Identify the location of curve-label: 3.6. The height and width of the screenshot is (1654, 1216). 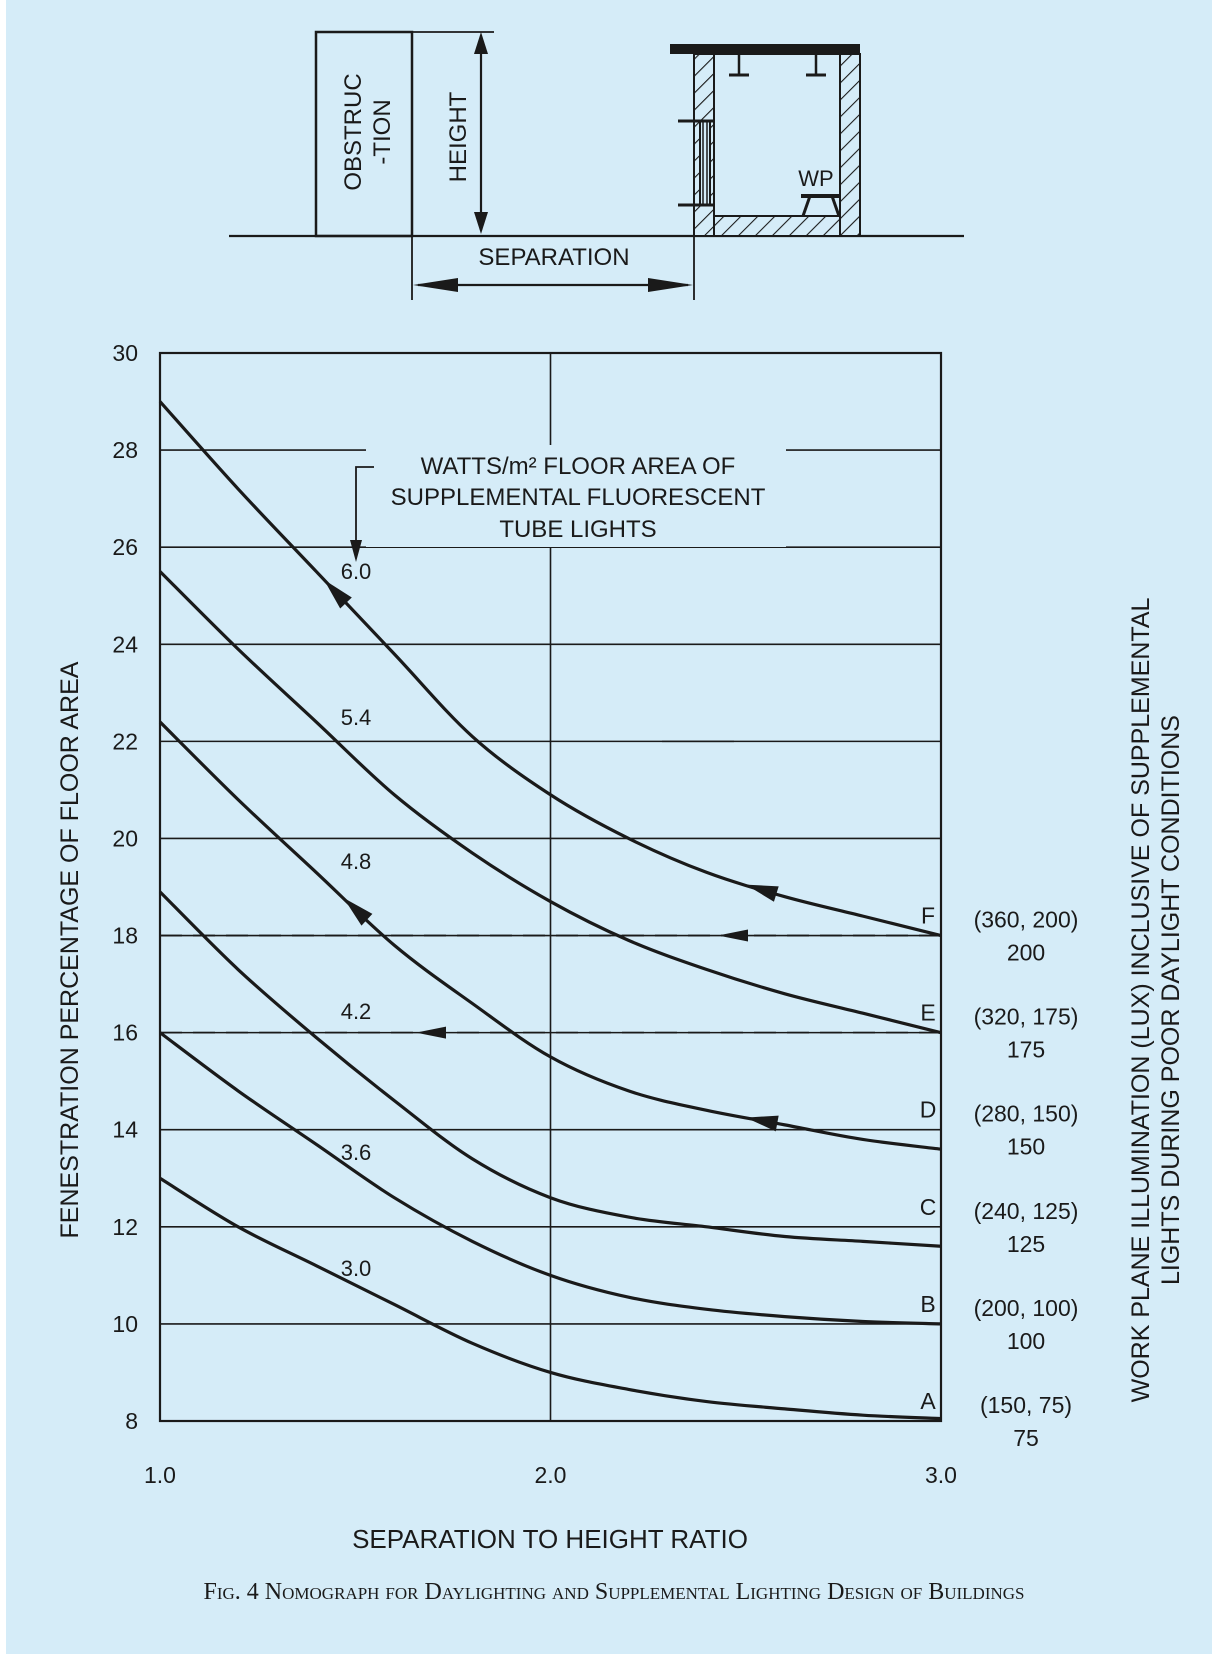
(356, 1152).